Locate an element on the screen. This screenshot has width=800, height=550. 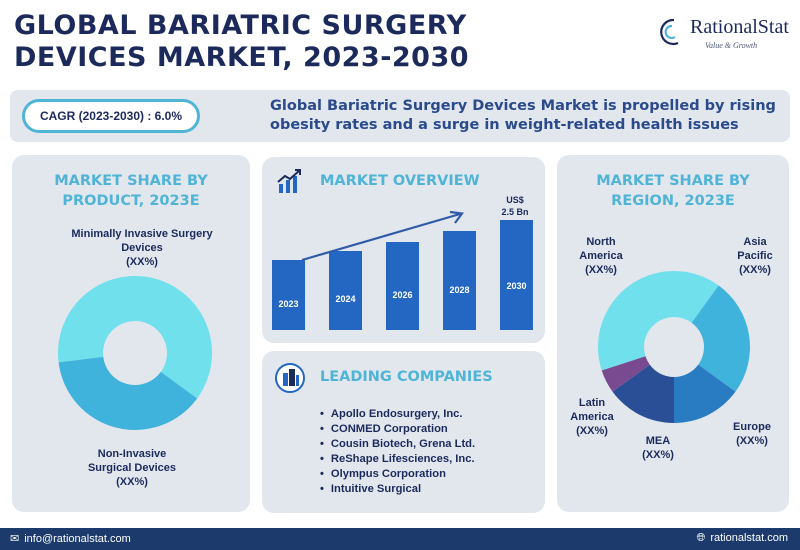
region-donut-chart is located at coordinates (674, 347).